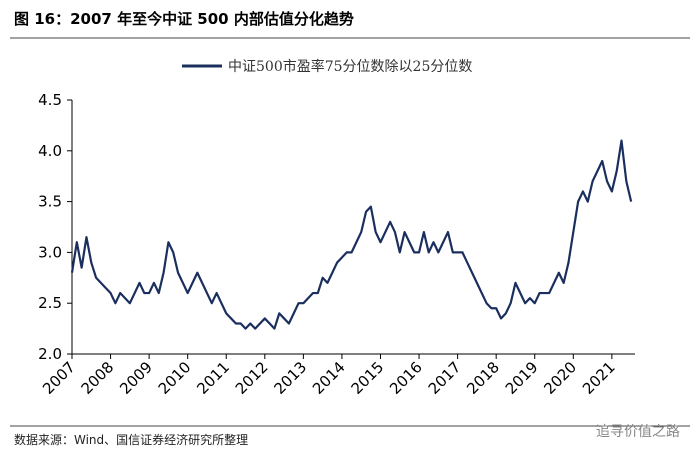 The width and height of the screenshot is (700, 462). Describe the element at coordinates (98, 378) in the screenshot. I see `x-tick-label: 2008` at that location.